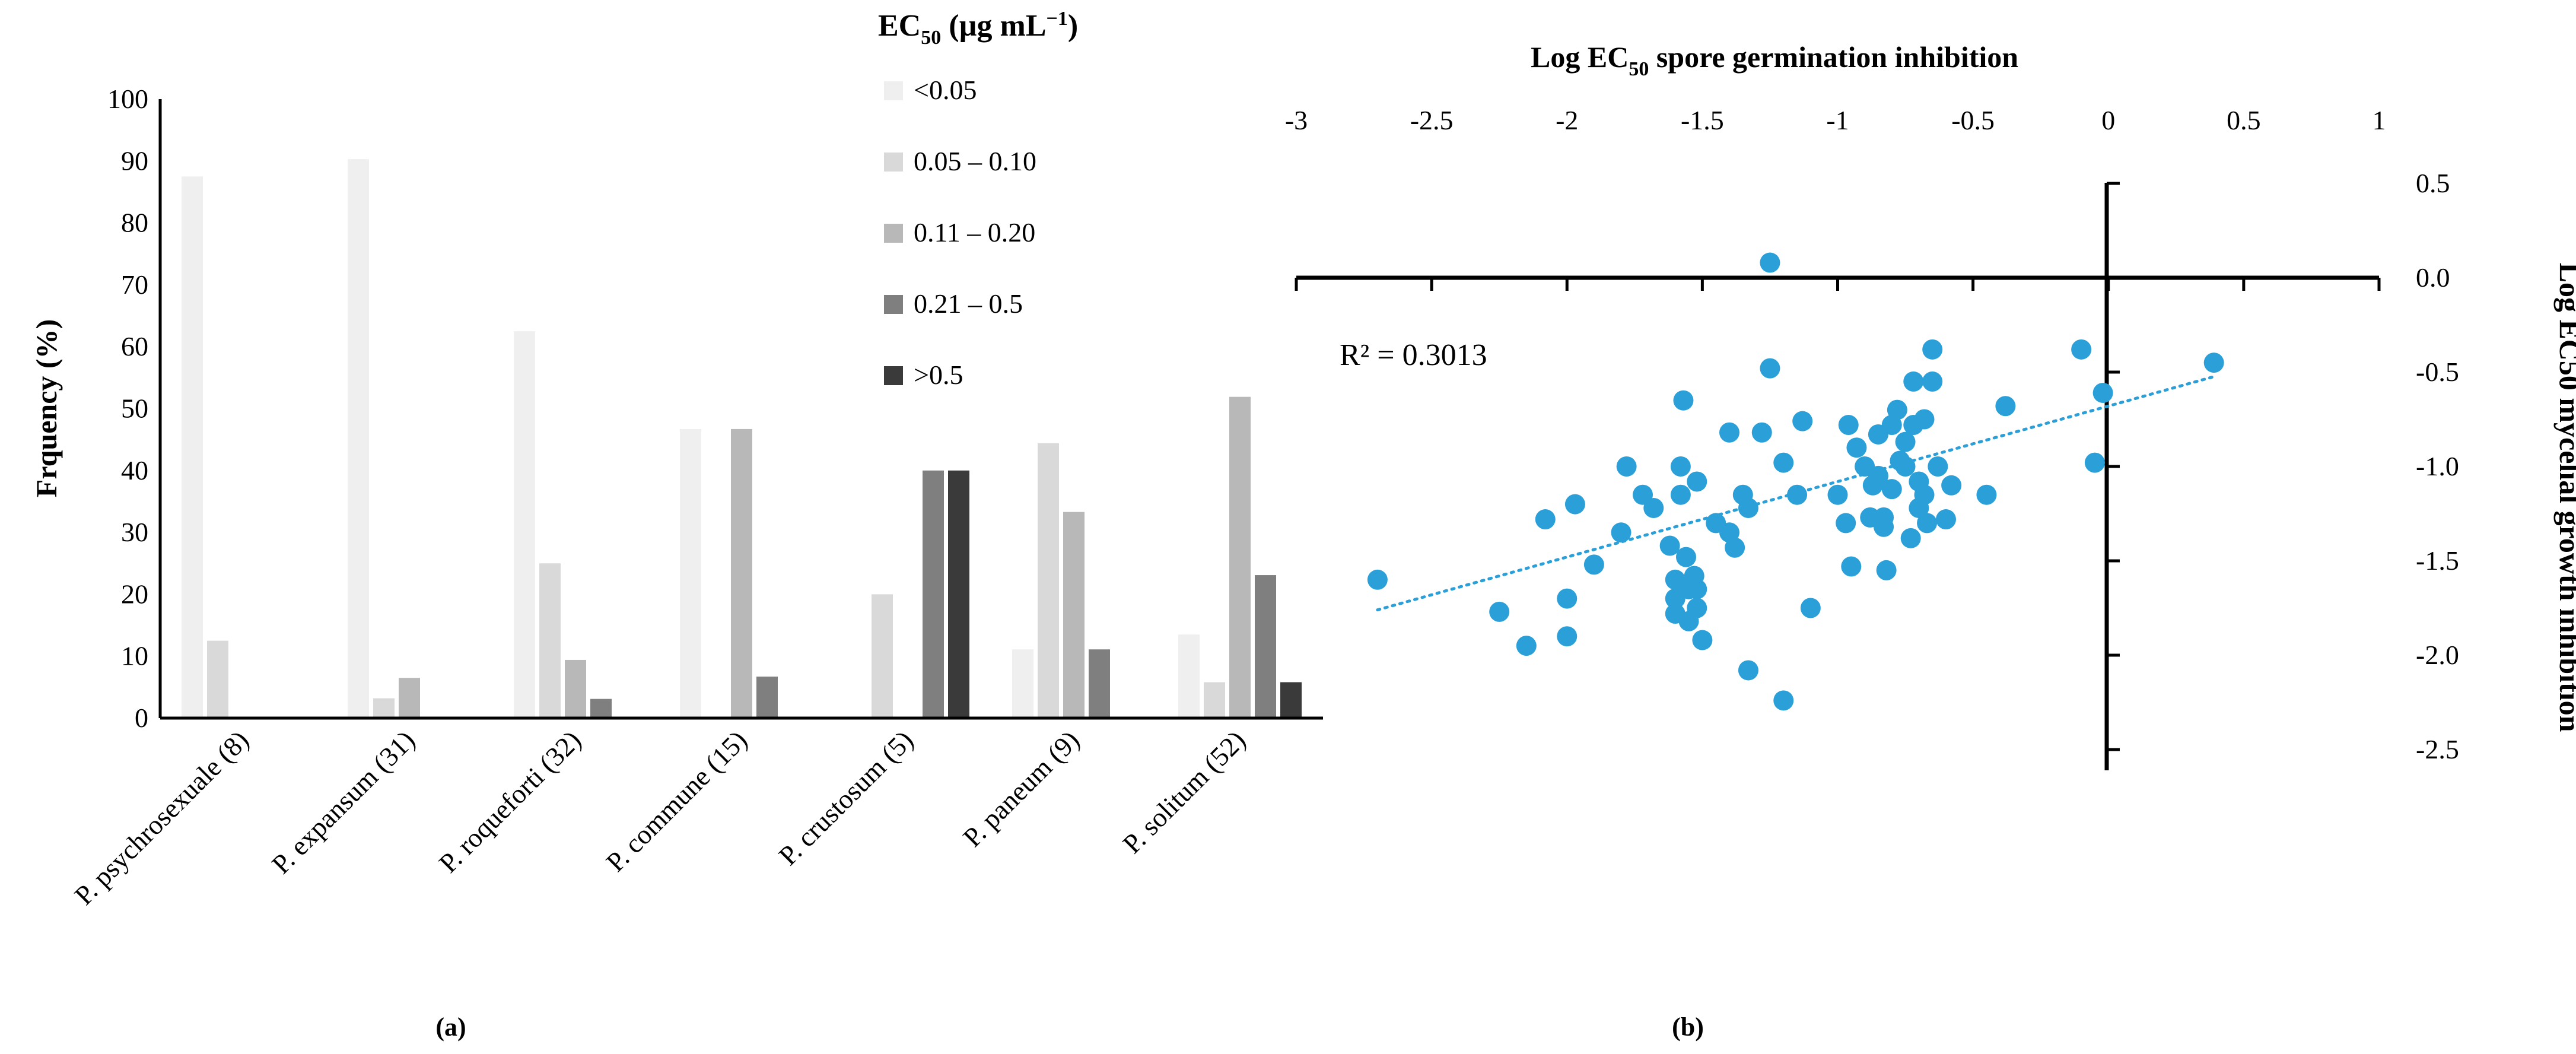 The height and width of the screenshot is (1054, 2576). What do you see at coordinates (134, 594) in the screenshot?
I see `bar-y-tick-label: 20` at bounding box center [134, 594].